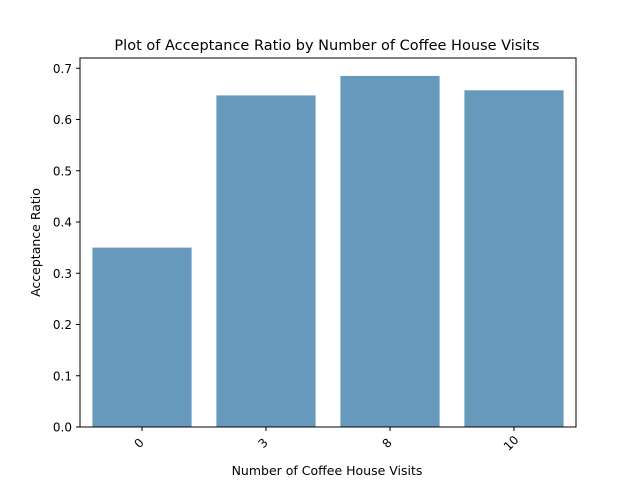  I want to click on y-tick-label-0.5: 0.5, so click(62, 171).